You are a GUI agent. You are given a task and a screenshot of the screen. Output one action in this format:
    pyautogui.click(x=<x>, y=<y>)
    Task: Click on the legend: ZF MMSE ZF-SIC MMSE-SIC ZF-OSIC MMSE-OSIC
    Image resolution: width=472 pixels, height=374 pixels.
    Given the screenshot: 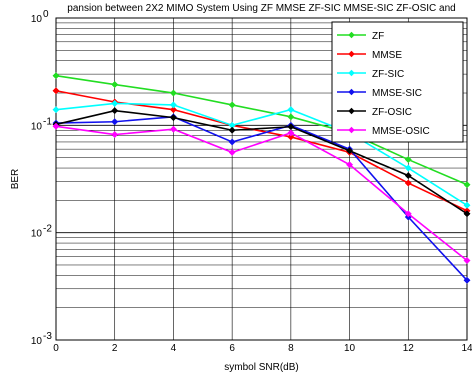 What is the action you would take?
    pyautogui.click(x=397, y=82)
    